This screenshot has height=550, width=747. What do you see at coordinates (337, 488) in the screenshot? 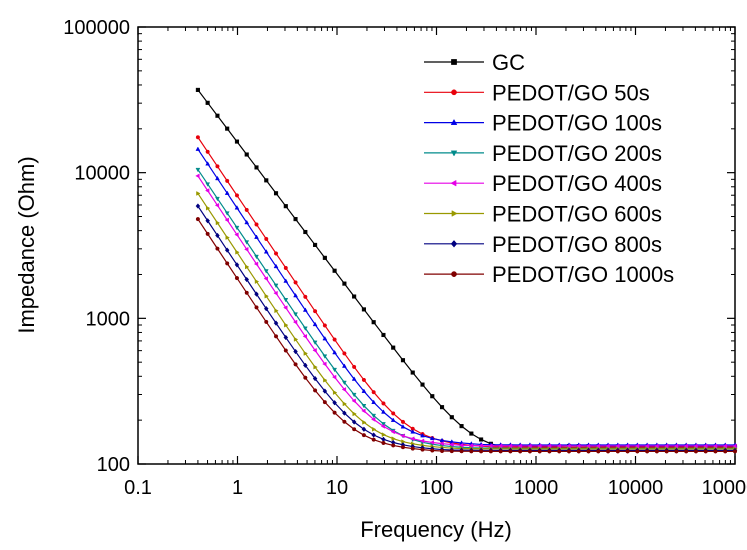
I see `x-tick-label: 10` at bounding box center [337, 488].